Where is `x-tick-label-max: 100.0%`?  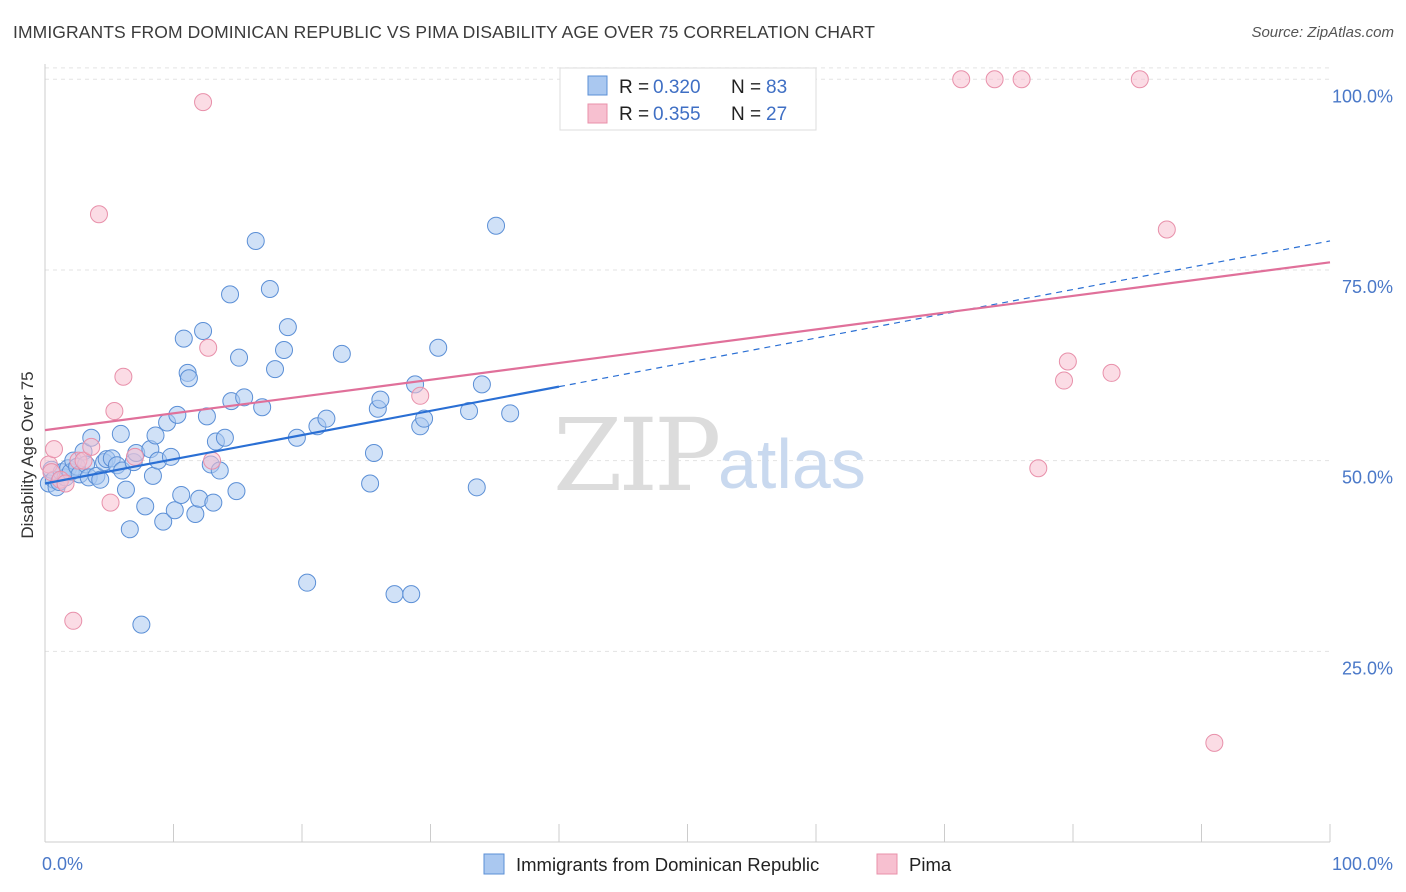 x-tick-label-max: 100.0% is located at coordinates (1362, 864).